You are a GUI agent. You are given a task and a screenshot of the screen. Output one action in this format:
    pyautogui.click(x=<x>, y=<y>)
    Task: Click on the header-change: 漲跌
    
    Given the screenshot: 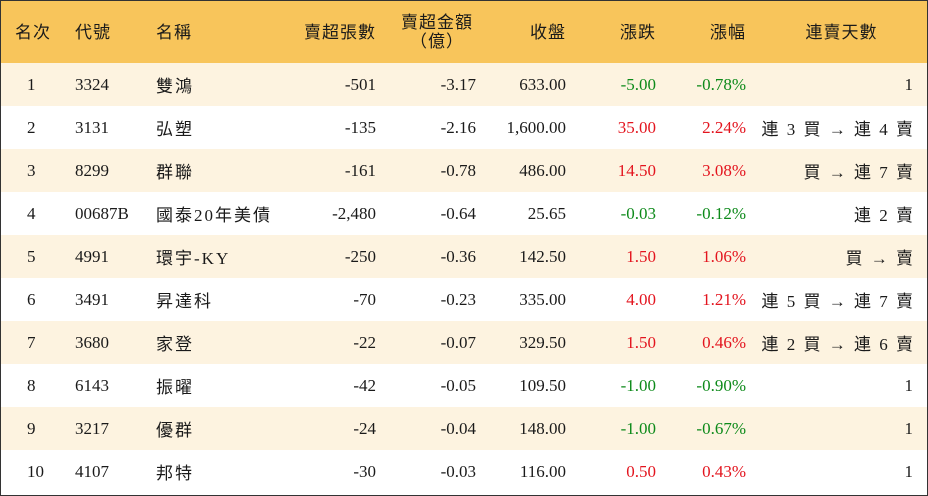 What is the action you would take?
    pyautogui.click(x=638, y=32)
    